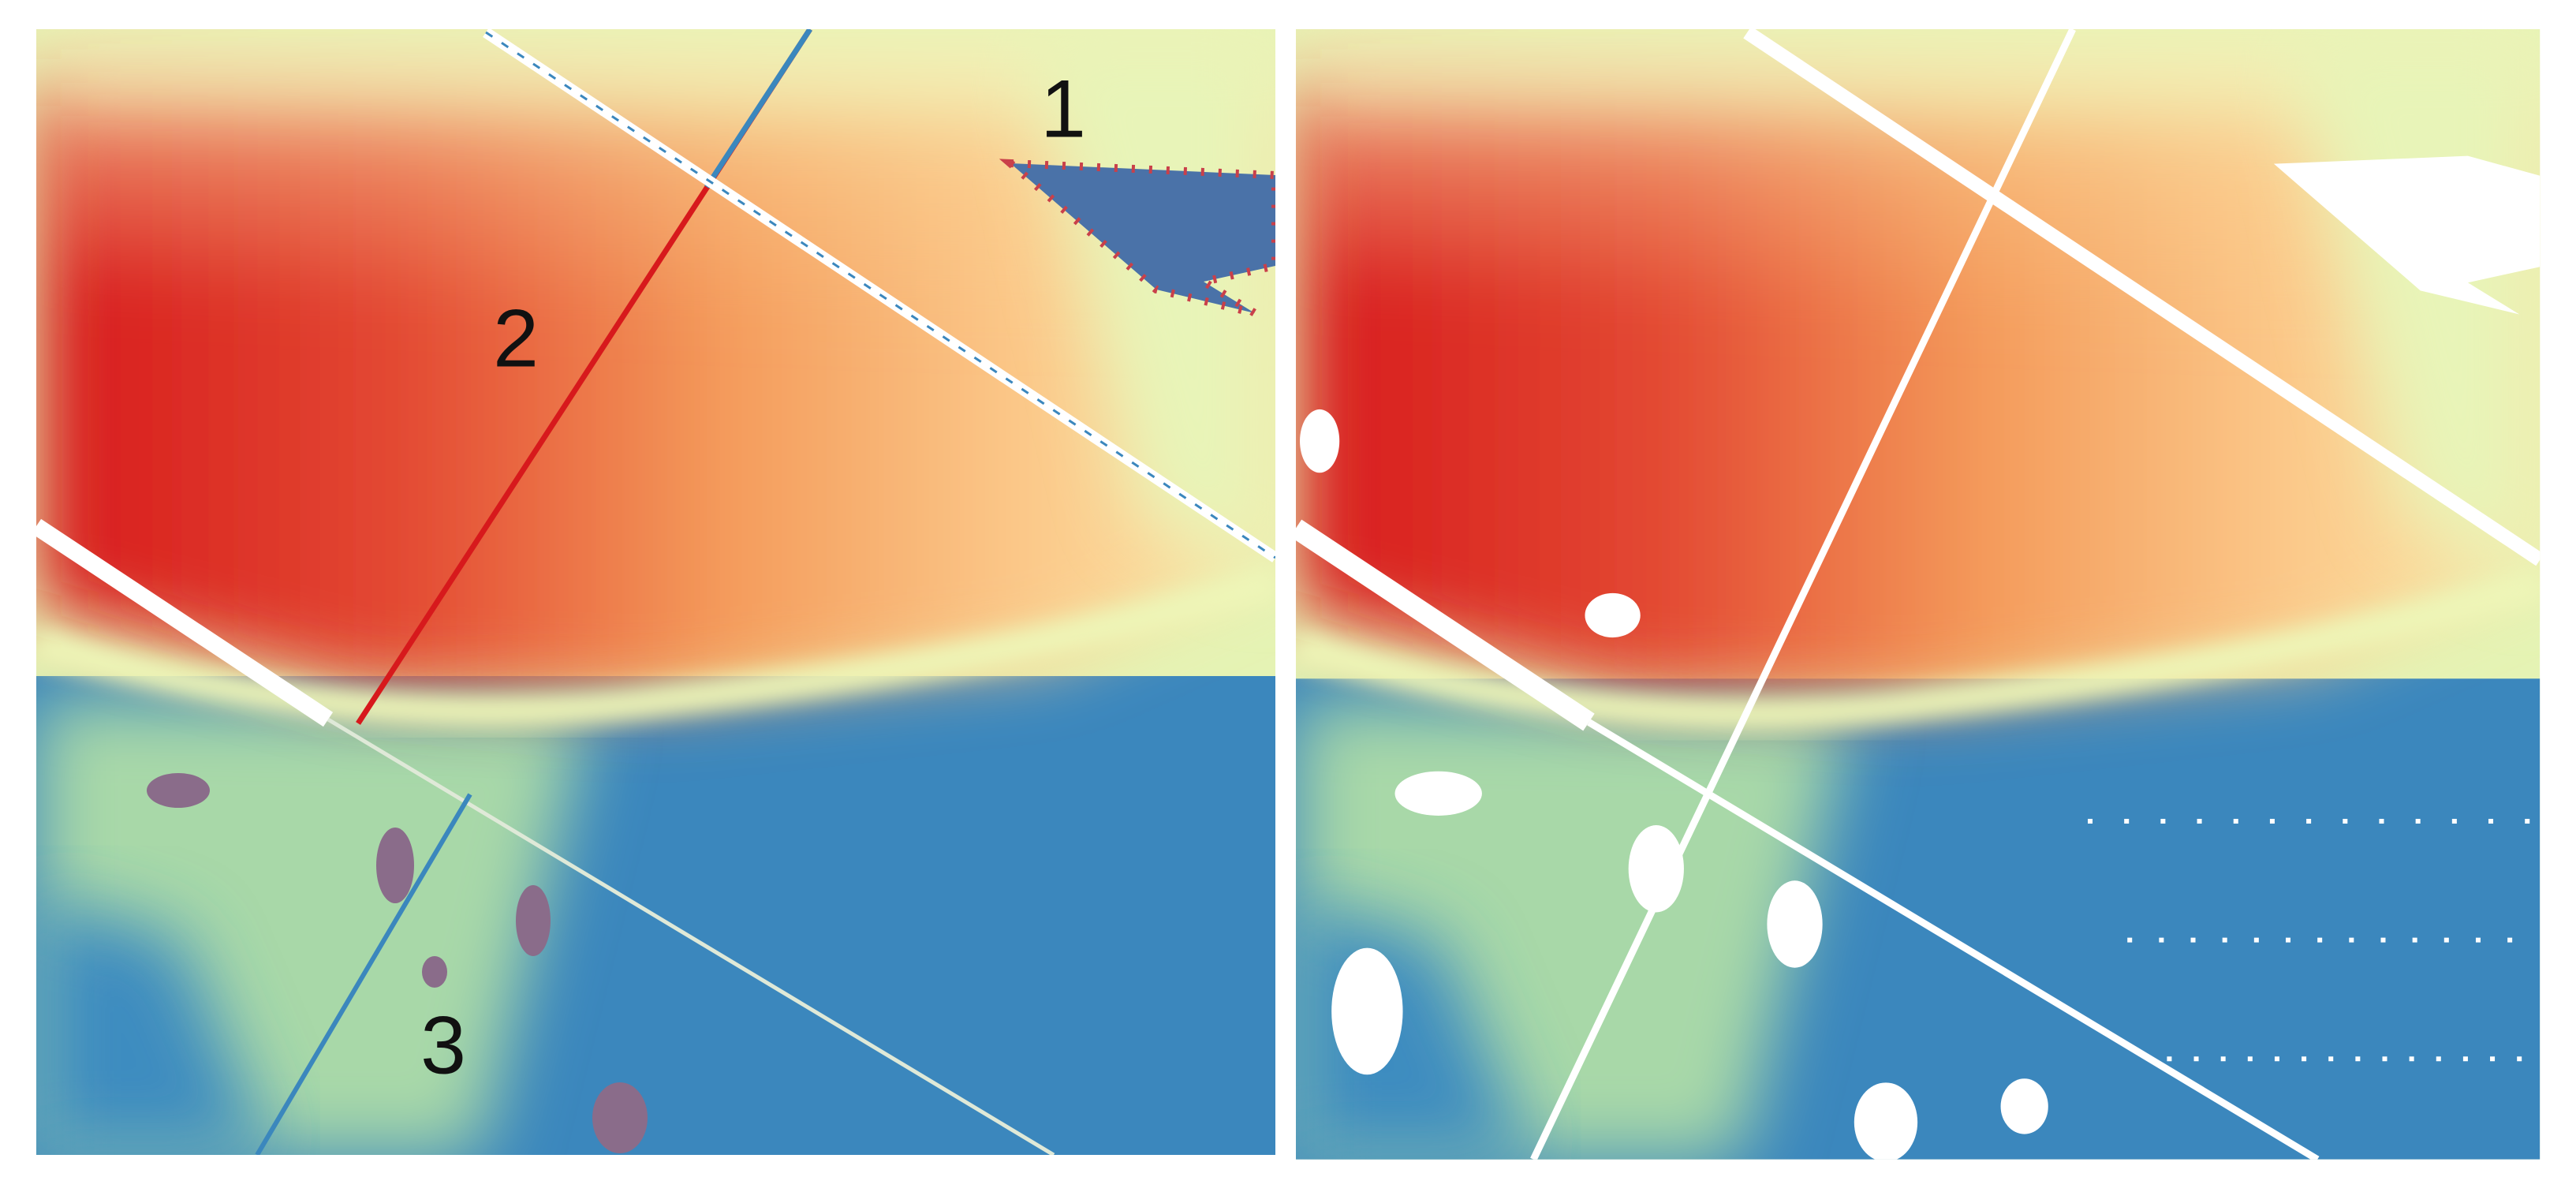 This screenshot has height=1177, width=2576. Describe the element at coordinates (1063, 109) in the screenshot. I see `annotation: 1` at that location.